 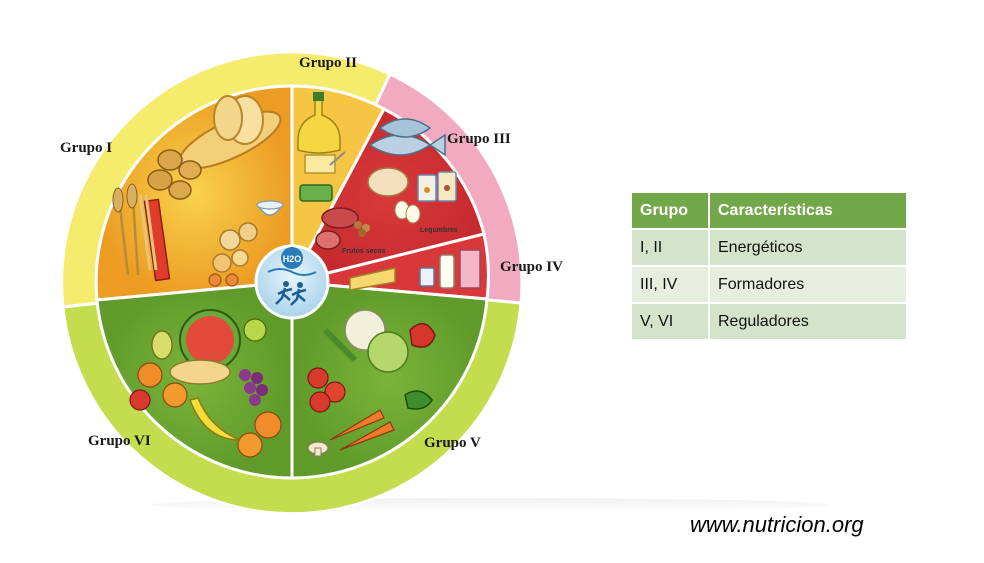 I want to click on sector-group-v, so click(x=389, y=380).